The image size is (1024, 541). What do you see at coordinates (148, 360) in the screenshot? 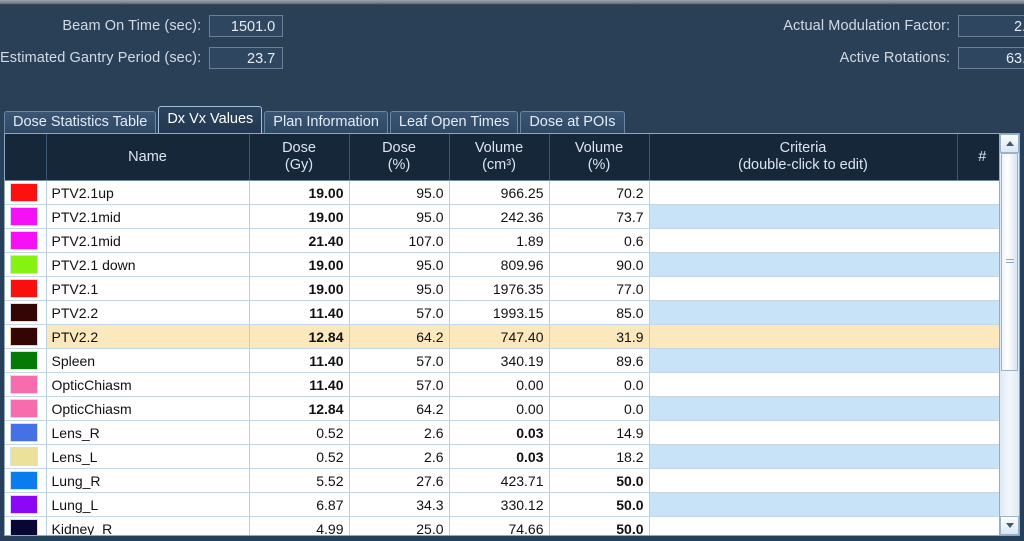
I see `cell-name: Spleen` at bounding box center [148, 360].